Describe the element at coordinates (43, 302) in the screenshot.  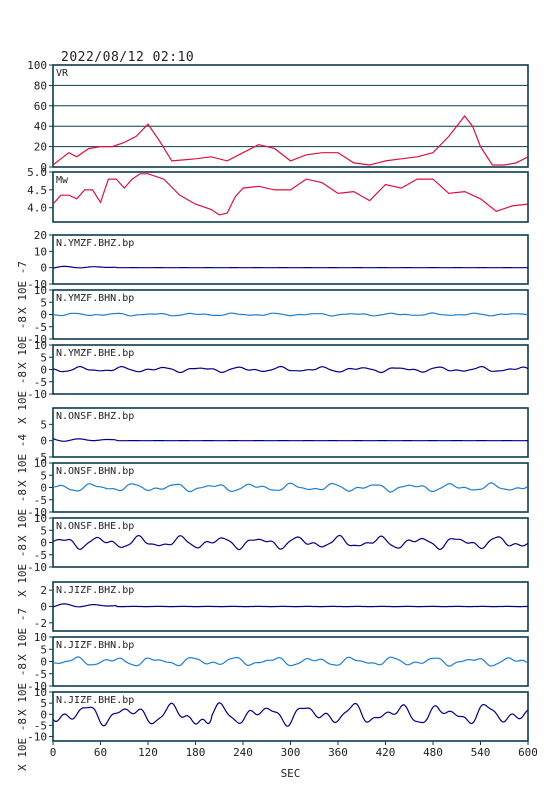
I see `y-tick-label-n-ymzf-bhn-bp-1: 5` at that location.